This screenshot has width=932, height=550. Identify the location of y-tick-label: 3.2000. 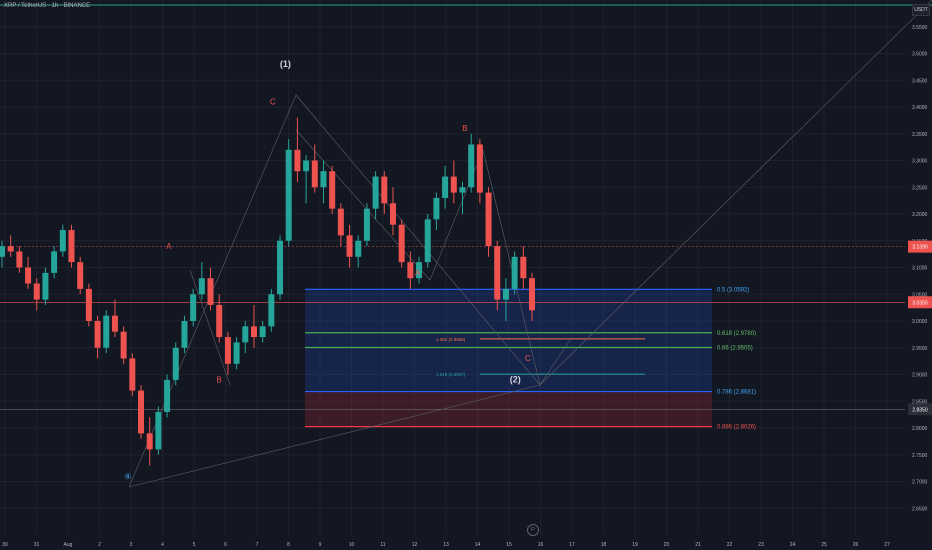
(920, 215).